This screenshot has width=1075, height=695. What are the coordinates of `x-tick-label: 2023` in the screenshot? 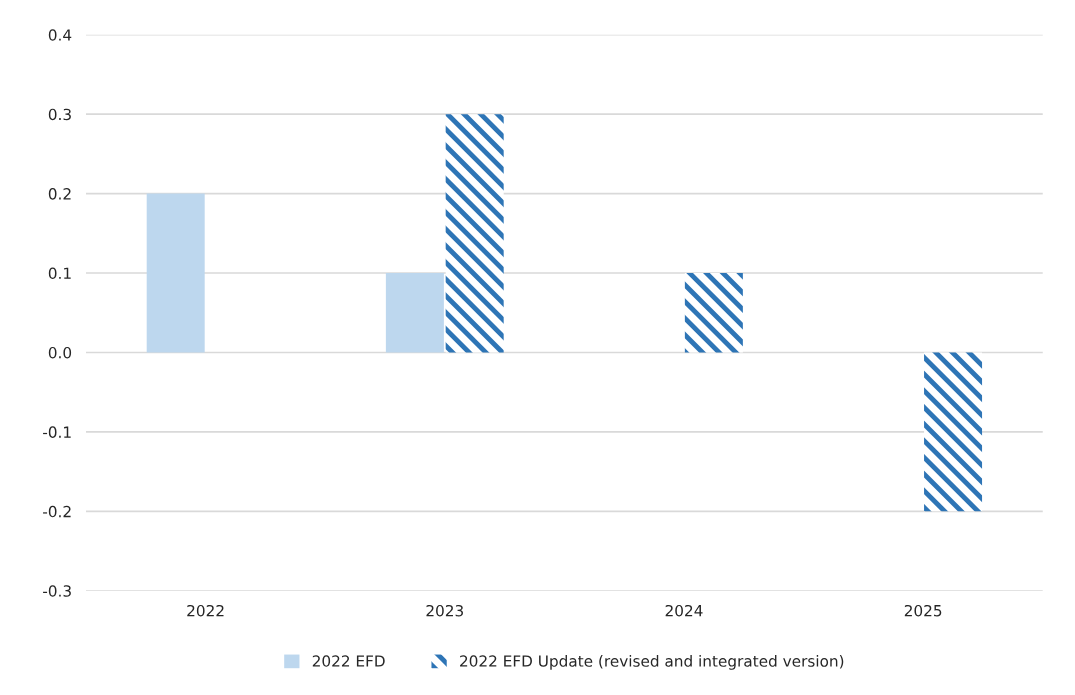 It's located at (444, 610).